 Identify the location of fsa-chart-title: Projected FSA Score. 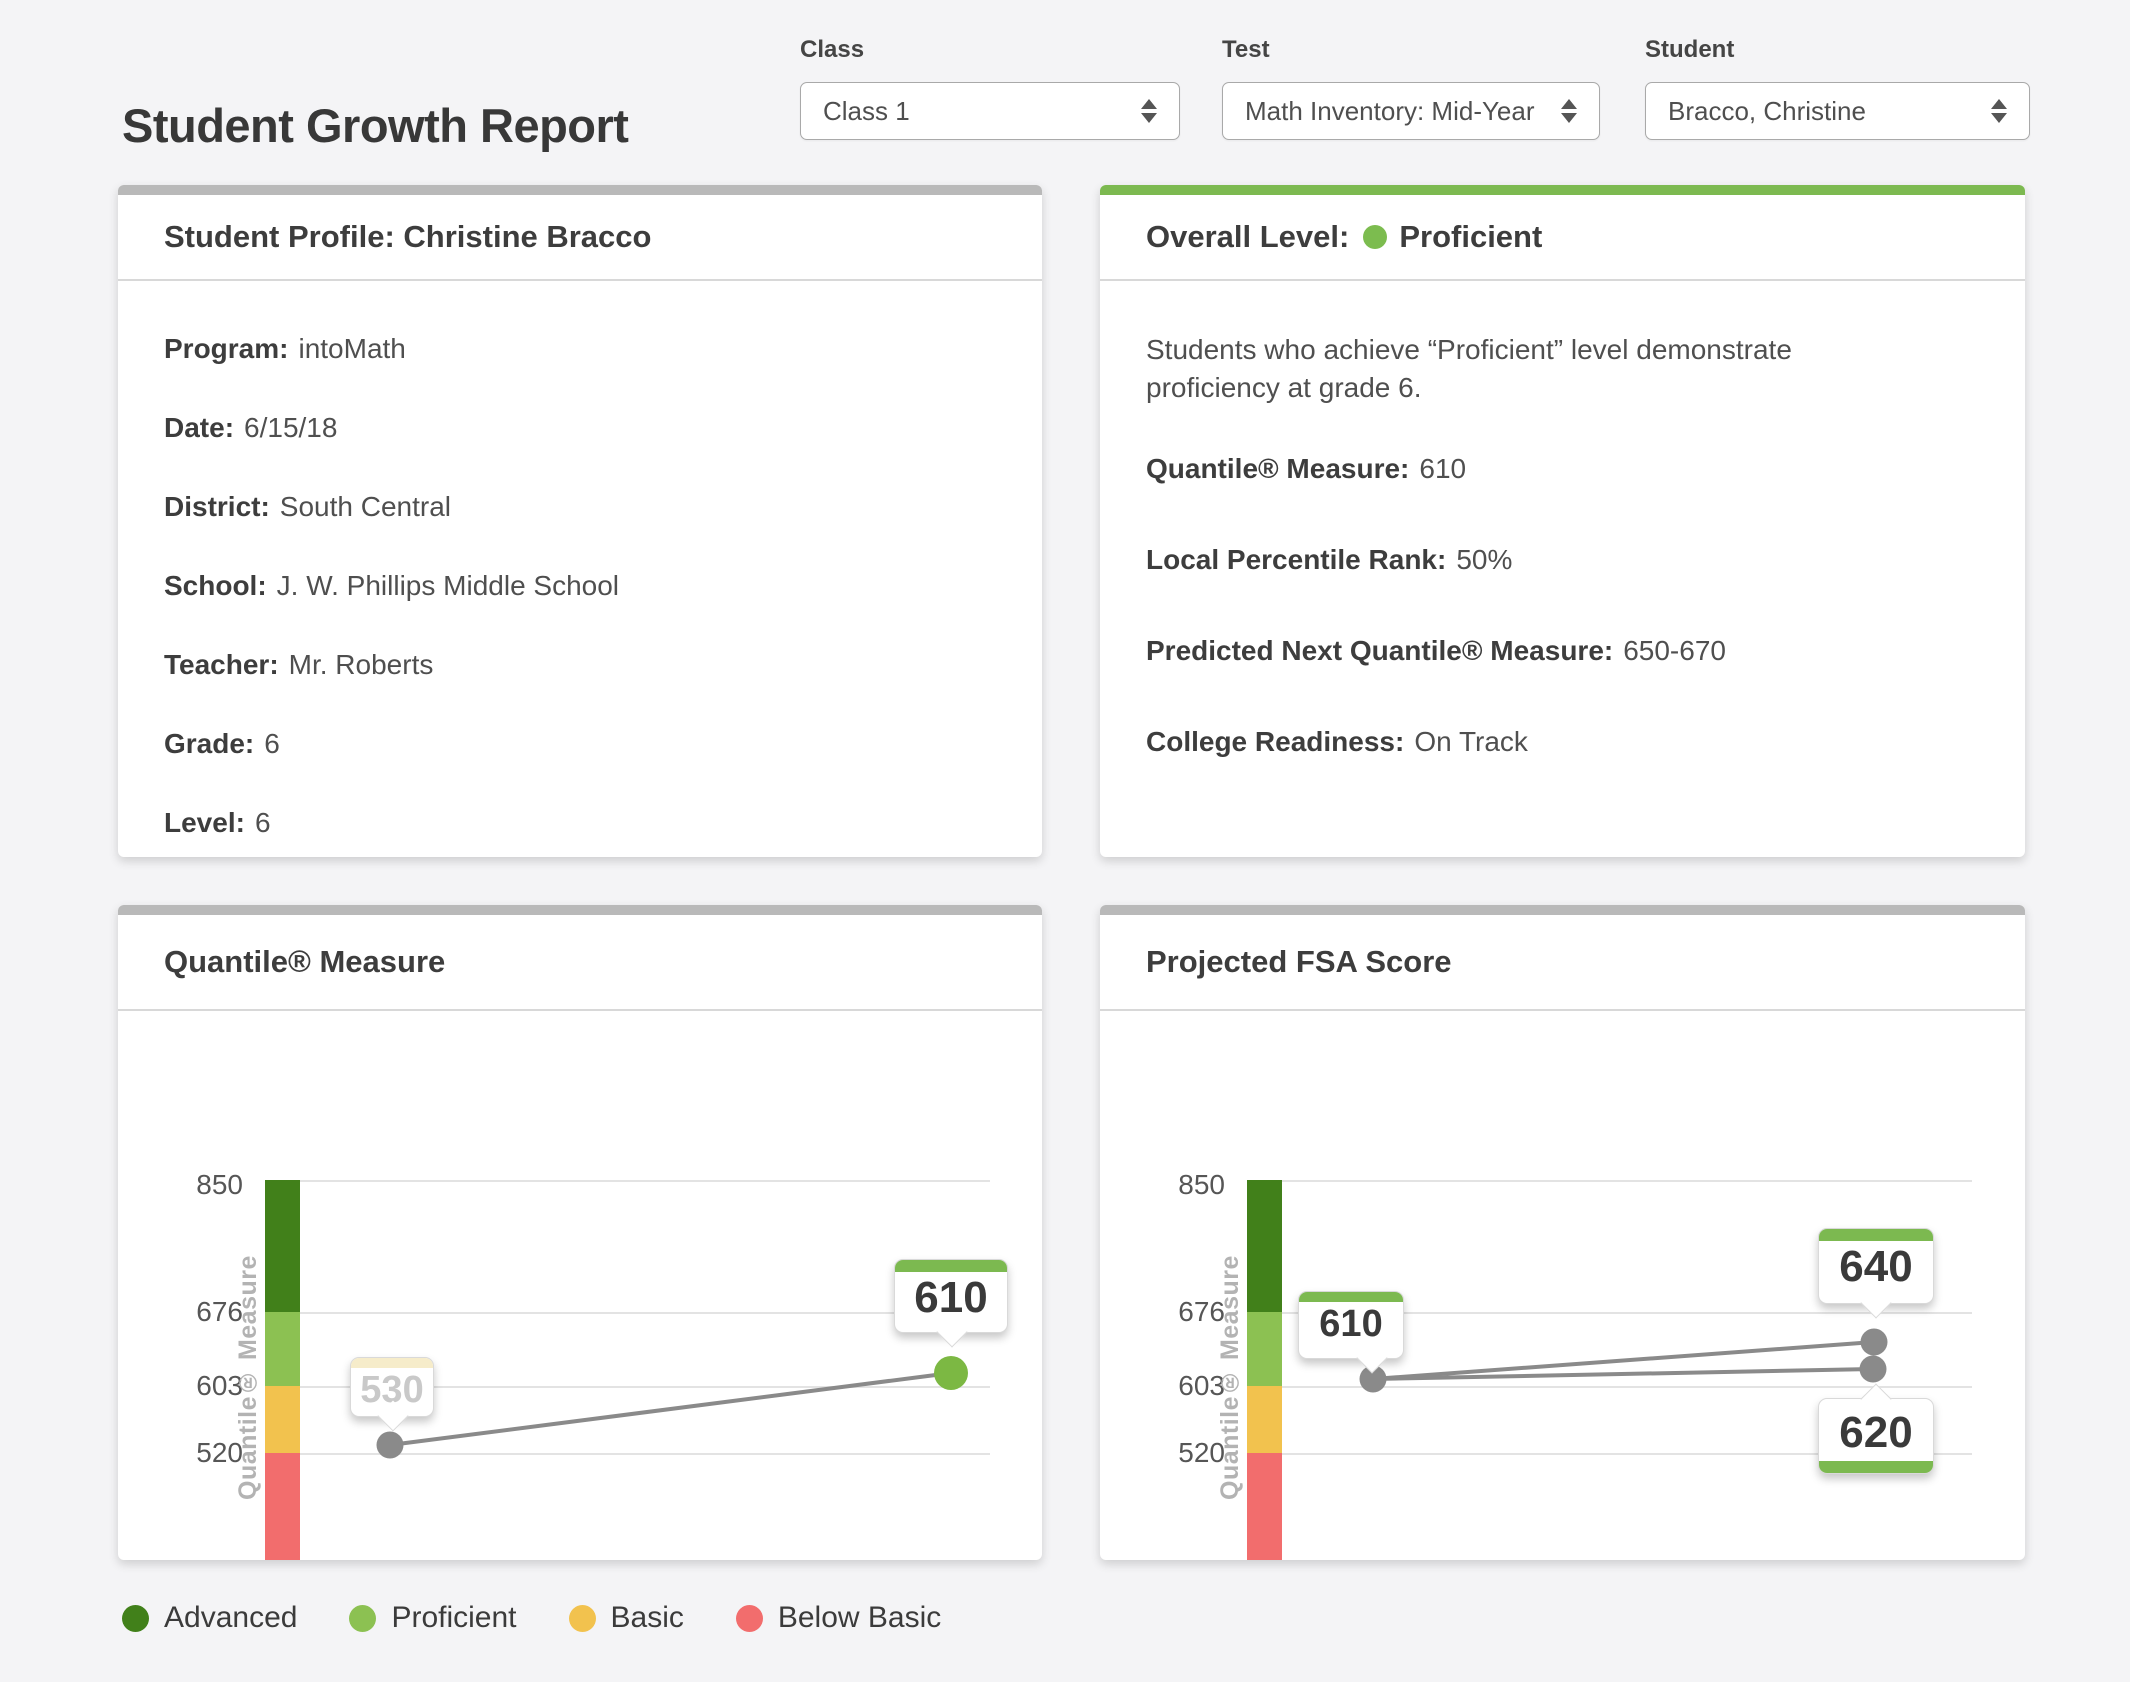
(1299, 961).